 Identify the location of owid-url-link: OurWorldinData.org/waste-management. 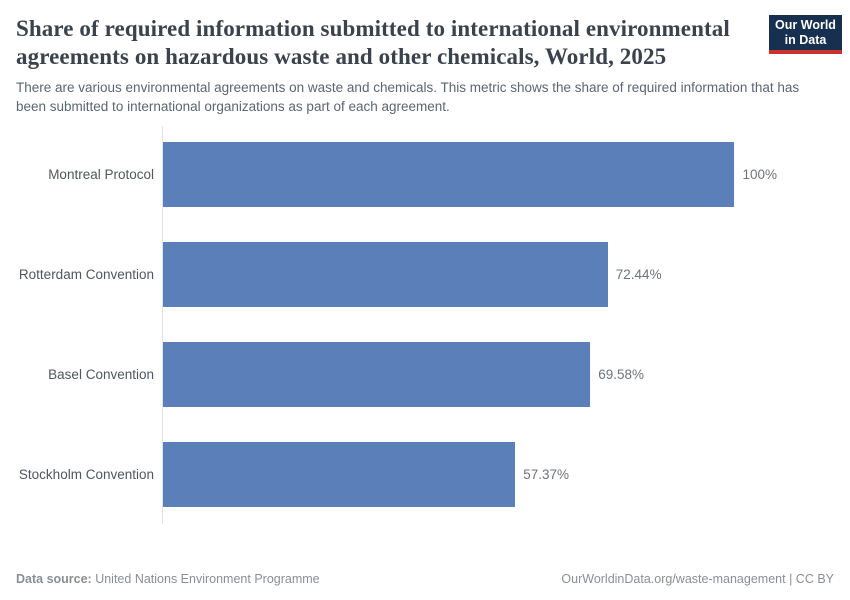
(673, 579).